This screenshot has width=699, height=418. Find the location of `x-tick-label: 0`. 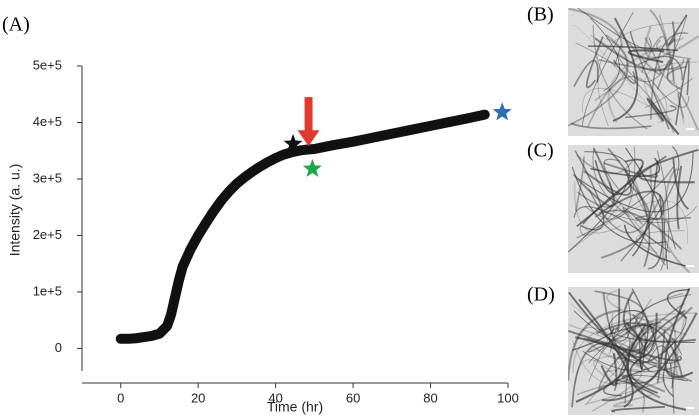

x-tick-label: 0 is located at coordinates (120, 397).